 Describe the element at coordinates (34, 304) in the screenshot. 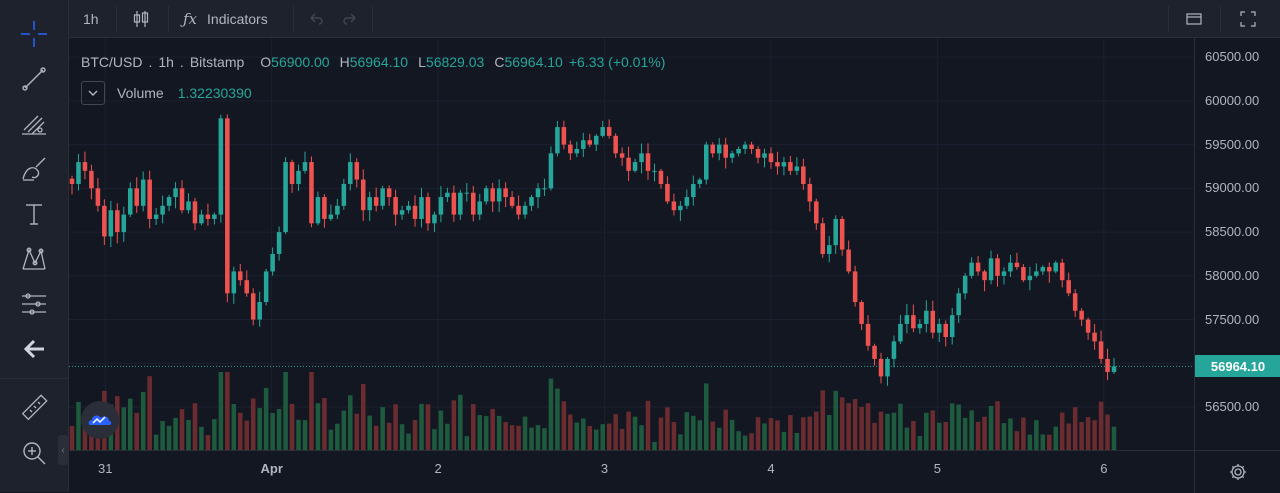

I see `prediction-icon` at that location.